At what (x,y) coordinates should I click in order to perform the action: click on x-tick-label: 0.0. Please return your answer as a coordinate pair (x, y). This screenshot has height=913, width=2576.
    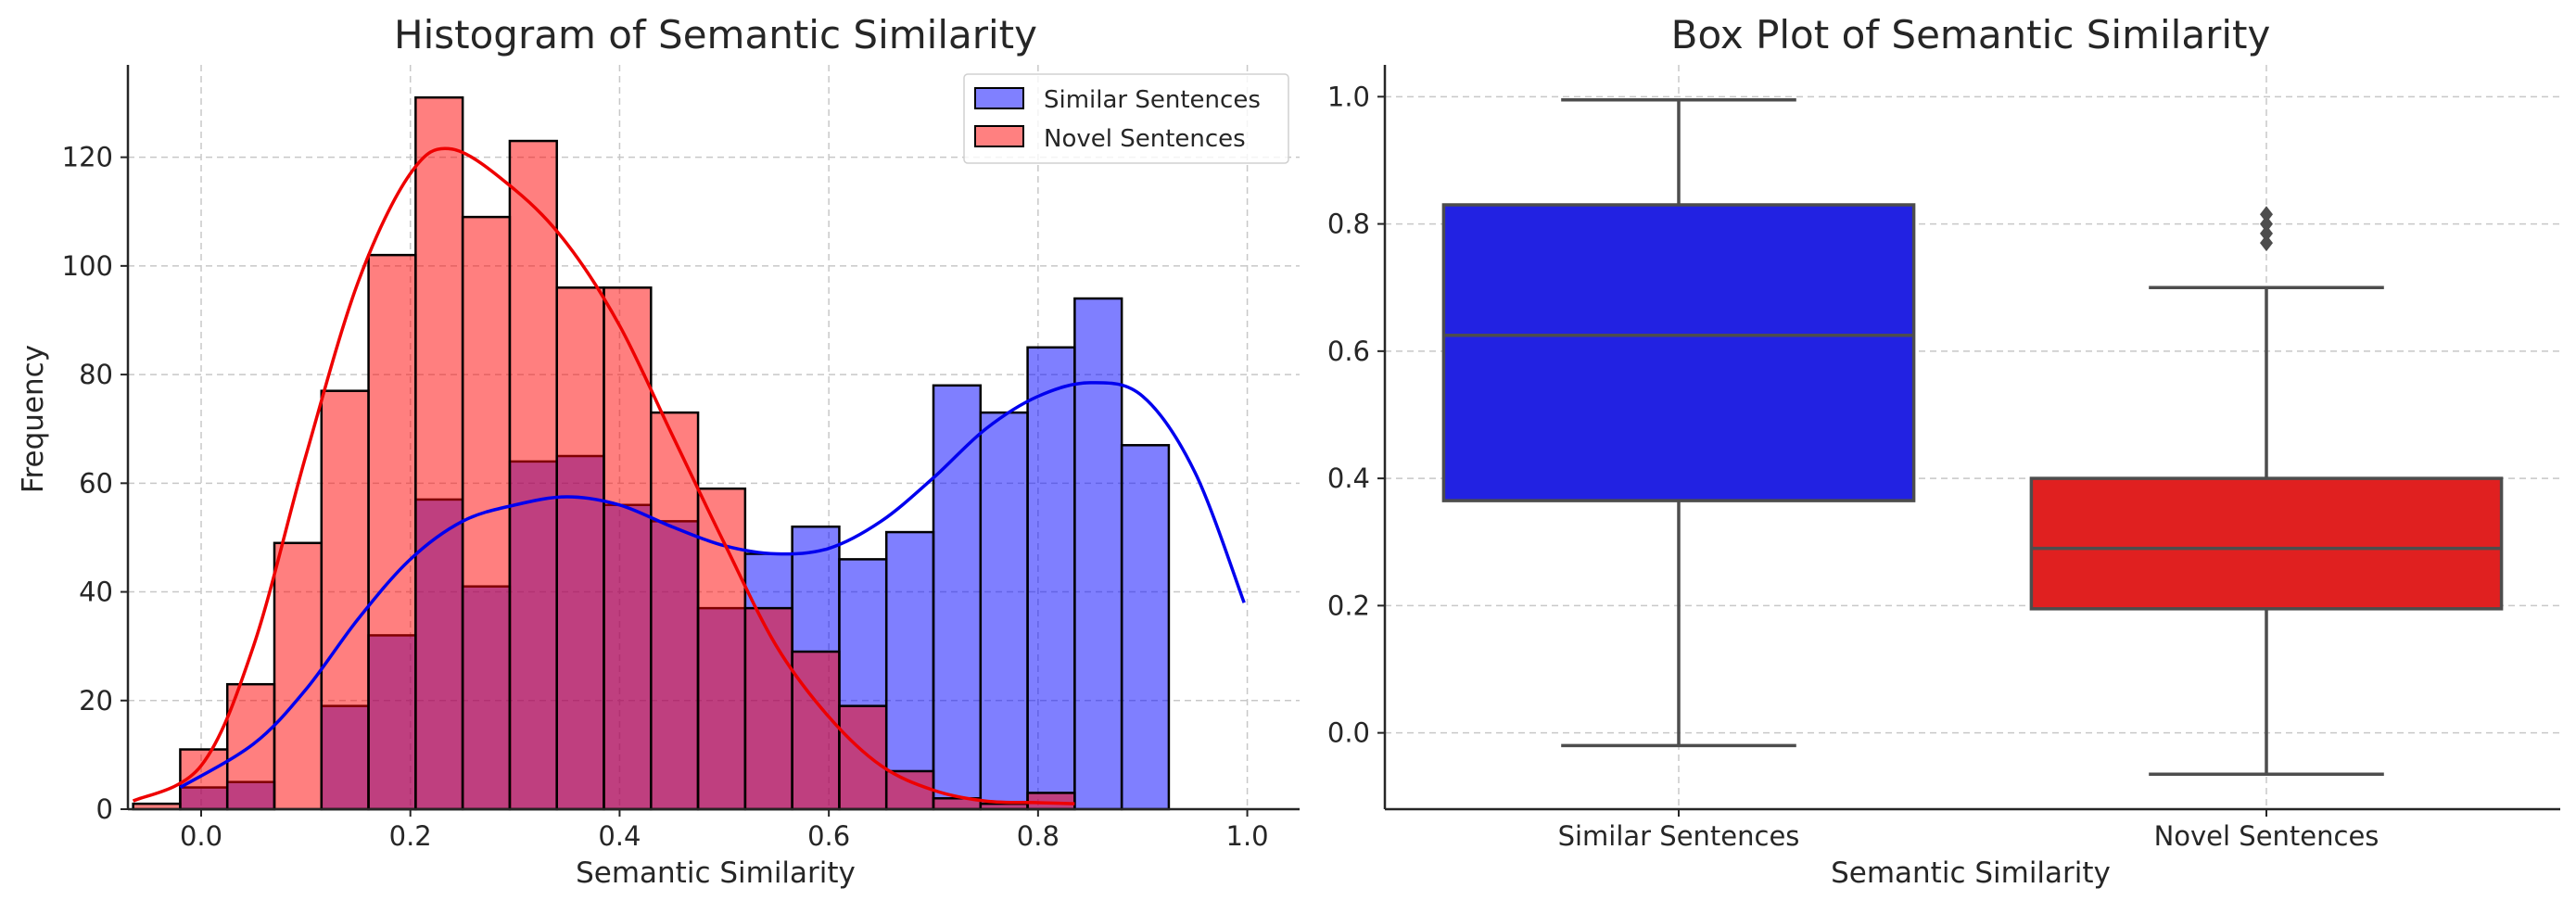
    Looking at the image, I should click on (201, 836).